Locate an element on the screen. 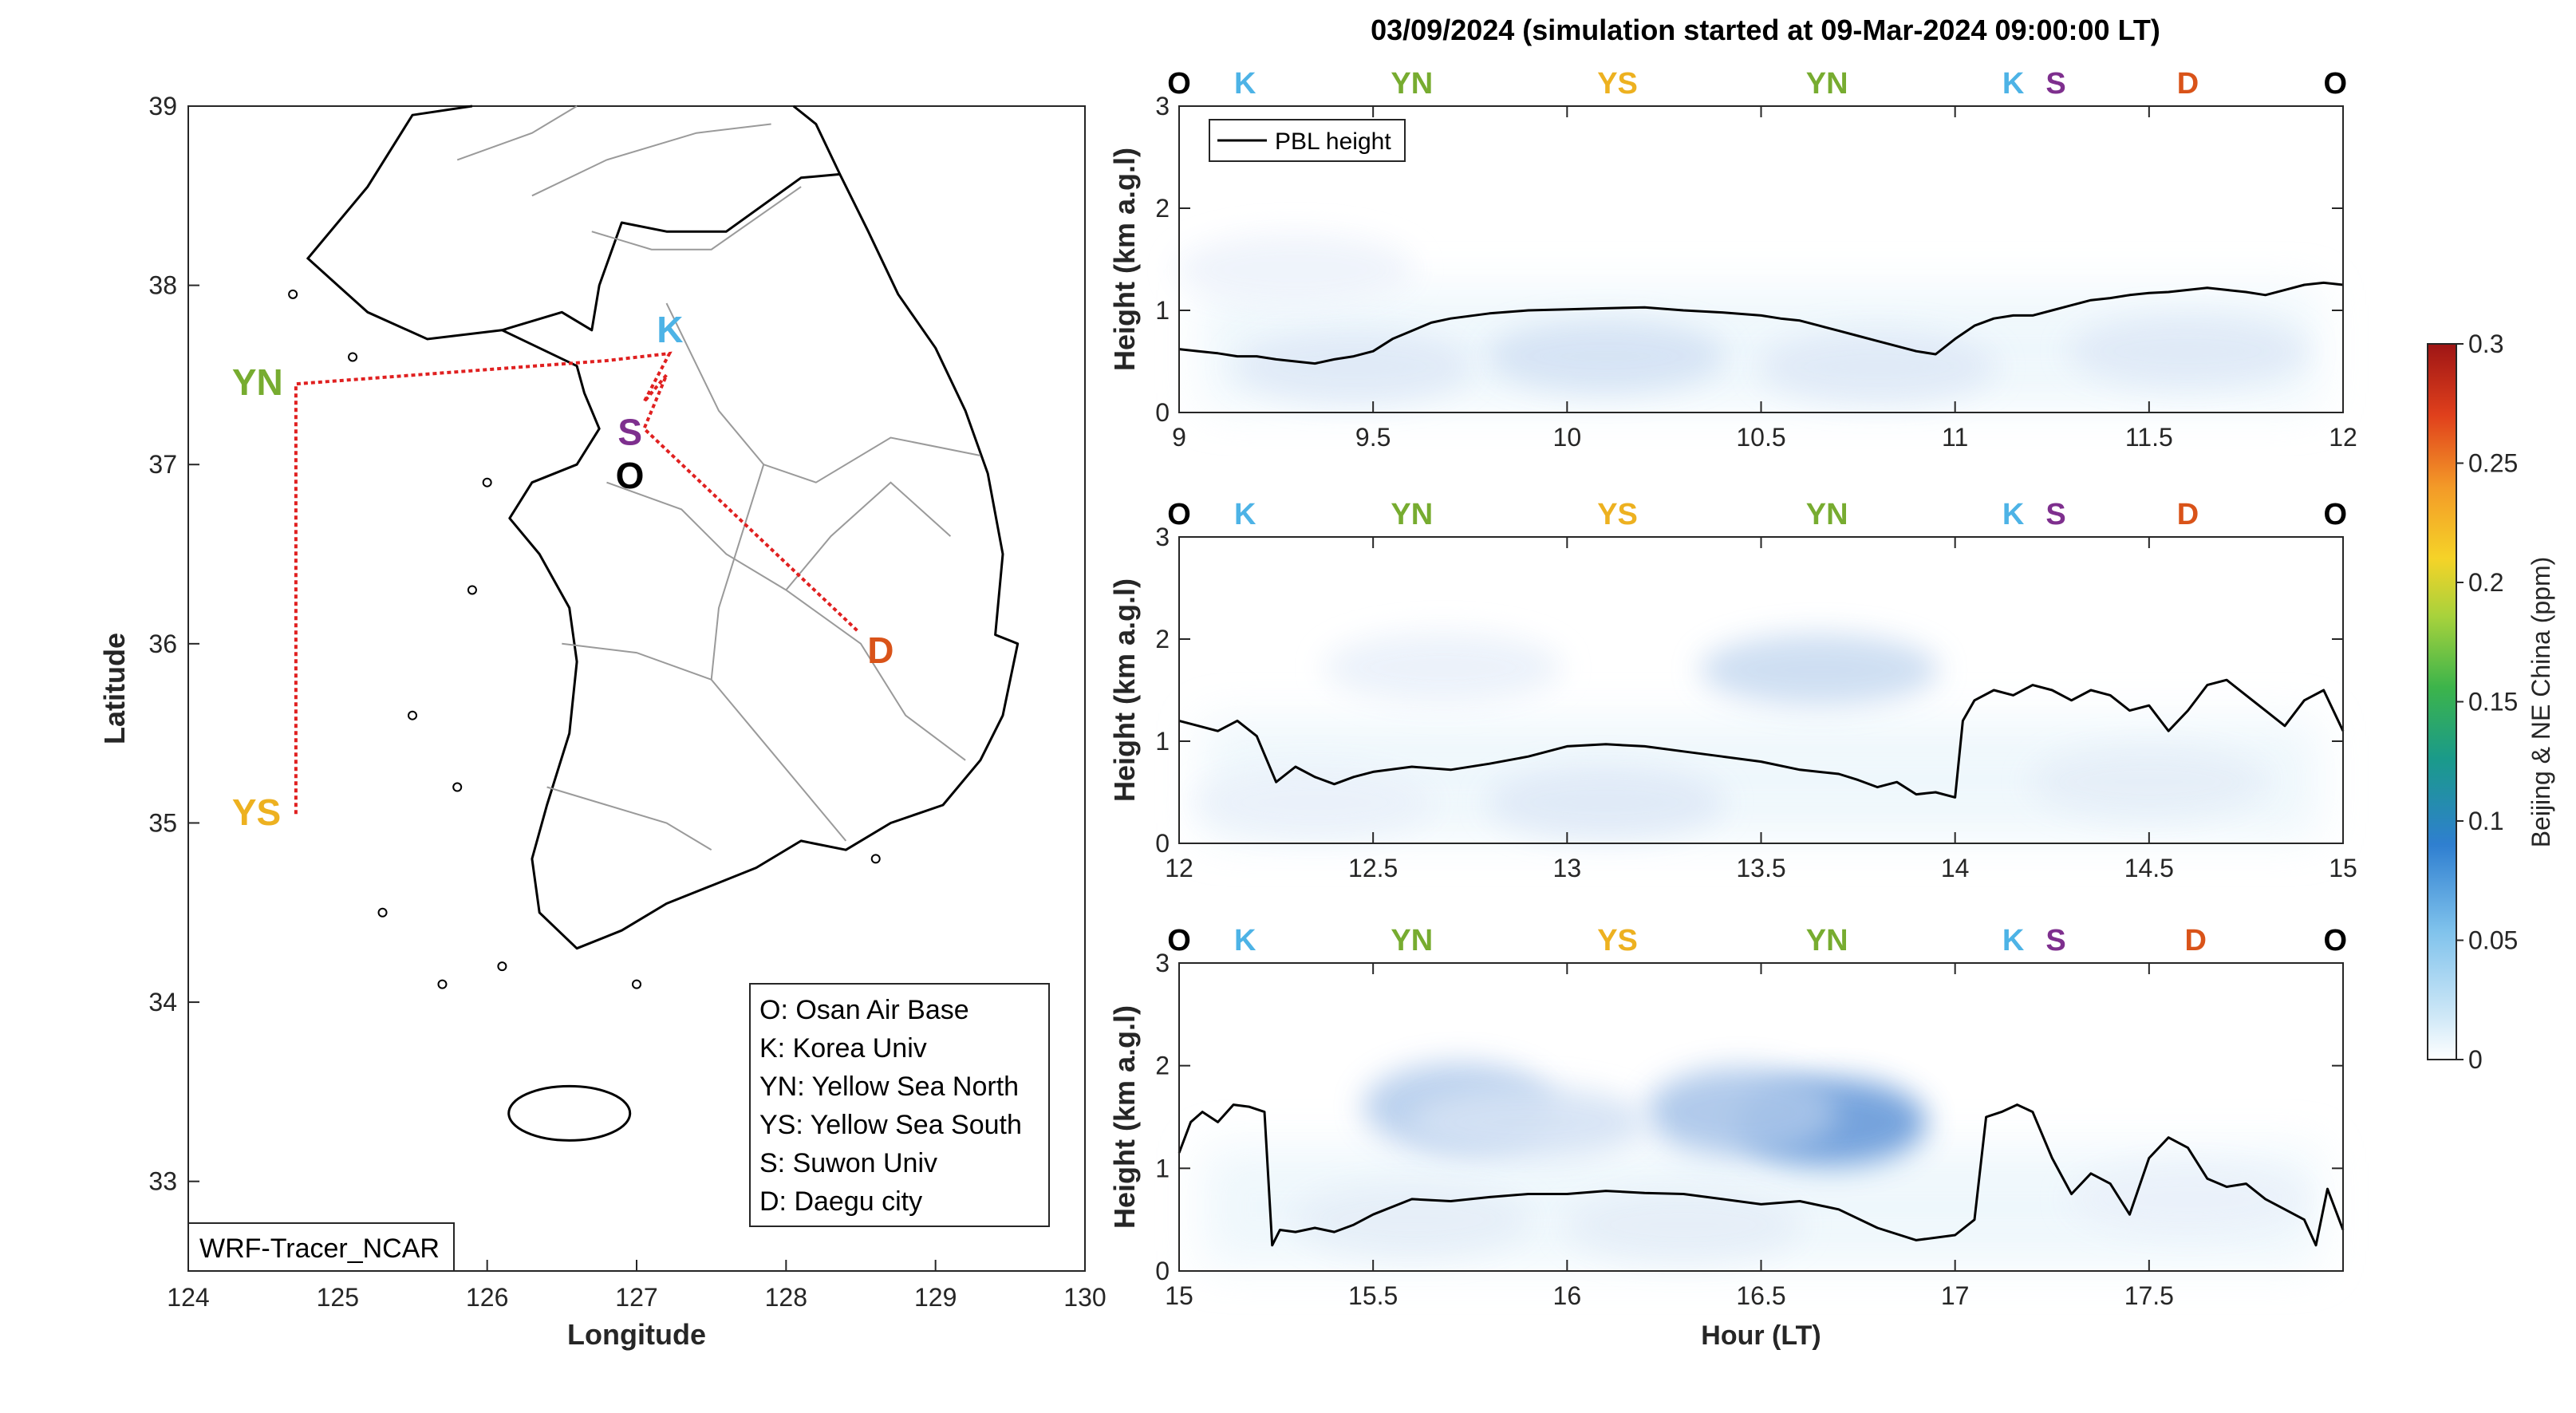 The height and width of the screenshot is (1413, 2576). site-legend-item: S: Suwon Univ is located at coordinates (848, 1163).